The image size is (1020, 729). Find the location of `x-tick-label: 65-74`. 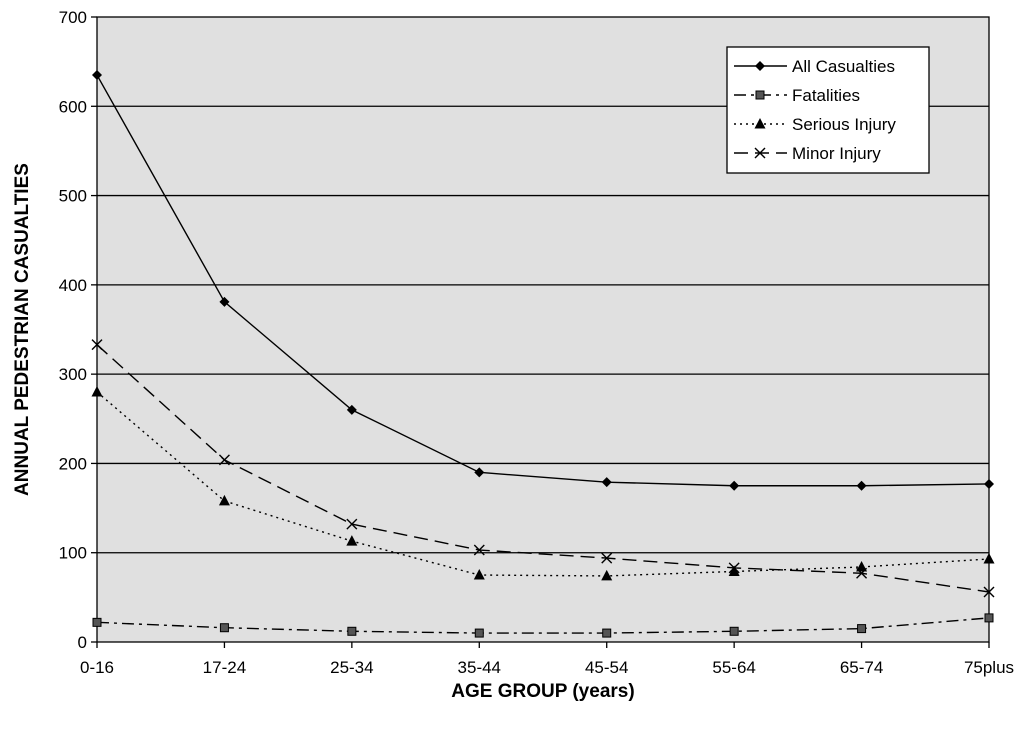

x-tick-label: 65-74 is located at coordinates (861, 667).